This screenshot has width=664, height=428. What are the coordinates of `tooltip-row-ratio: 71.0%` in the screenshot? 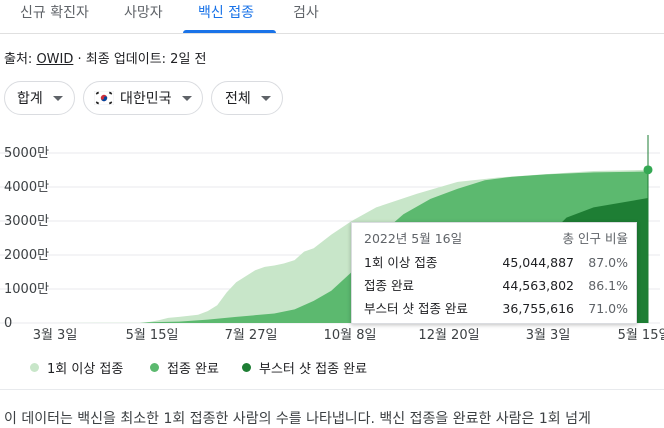 It's located at (608, 308).